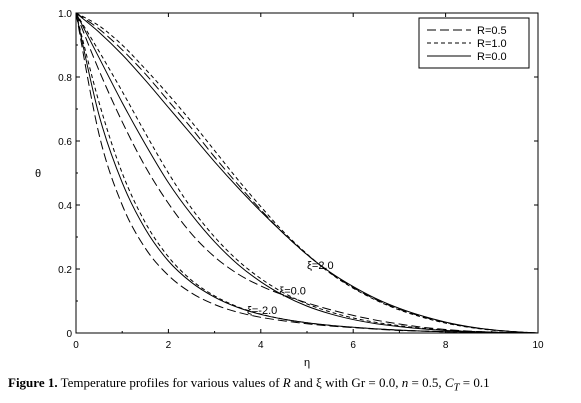 The width and height of the screenshot is (581, 403). Describe the element at coordinates (33, 382) in the screenshot. I see `caption-label: Figure 1.` at that location.